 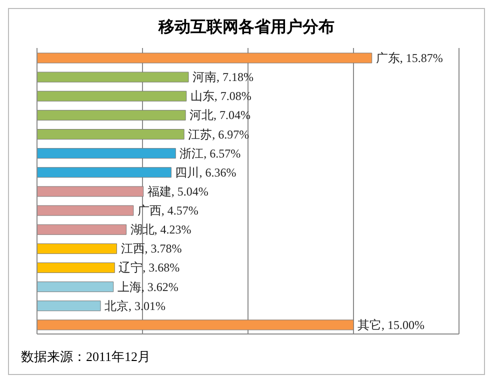 I want to click on data-label: , 7.18%, so click(x=235, y=77).